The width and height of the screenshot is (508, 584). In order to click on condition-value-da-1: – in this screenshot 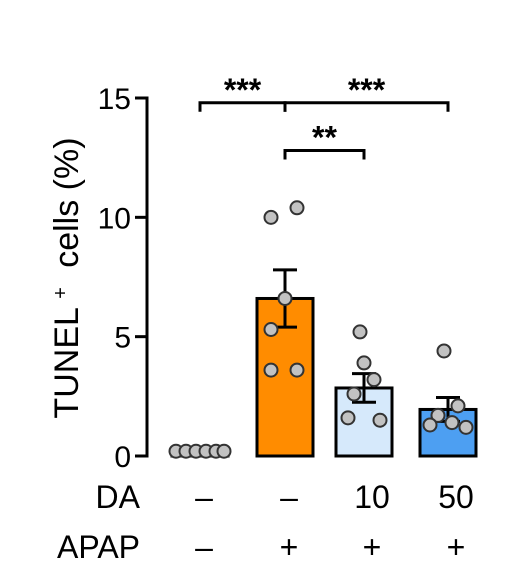, I will do `click(204, 497)`.